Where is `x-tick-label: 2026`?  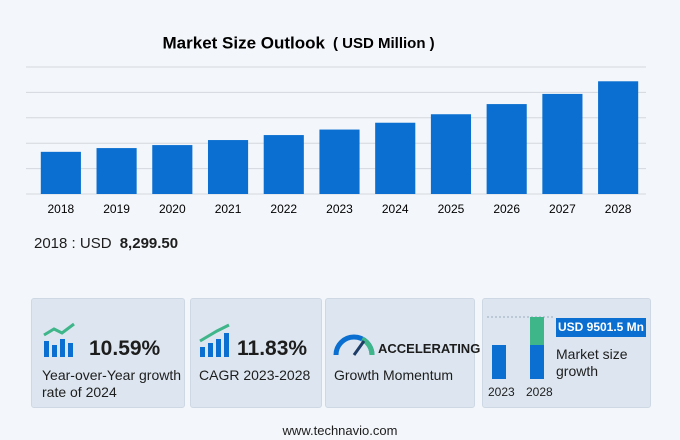
x-tick-label: 2026 is located at coordinates (506, 209).